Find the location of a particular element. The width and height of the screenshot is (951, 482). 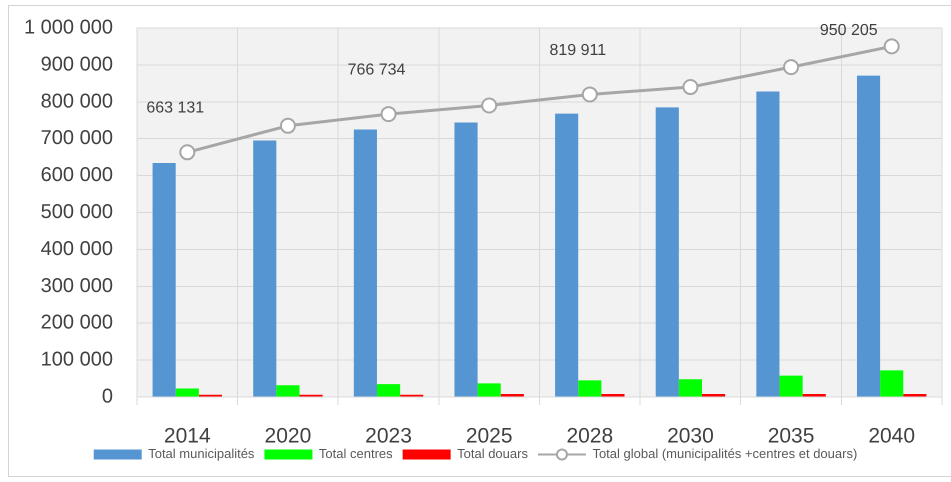

legend-label: Total centres is located at coordinates (356, 454).